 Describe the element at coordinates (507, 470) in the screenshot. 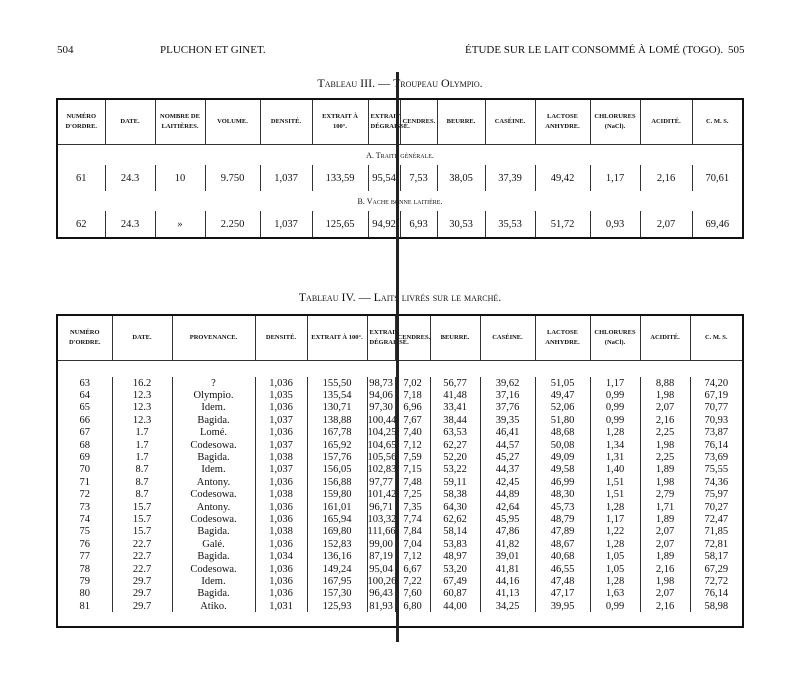

I see `cell: 44,37` at that location.